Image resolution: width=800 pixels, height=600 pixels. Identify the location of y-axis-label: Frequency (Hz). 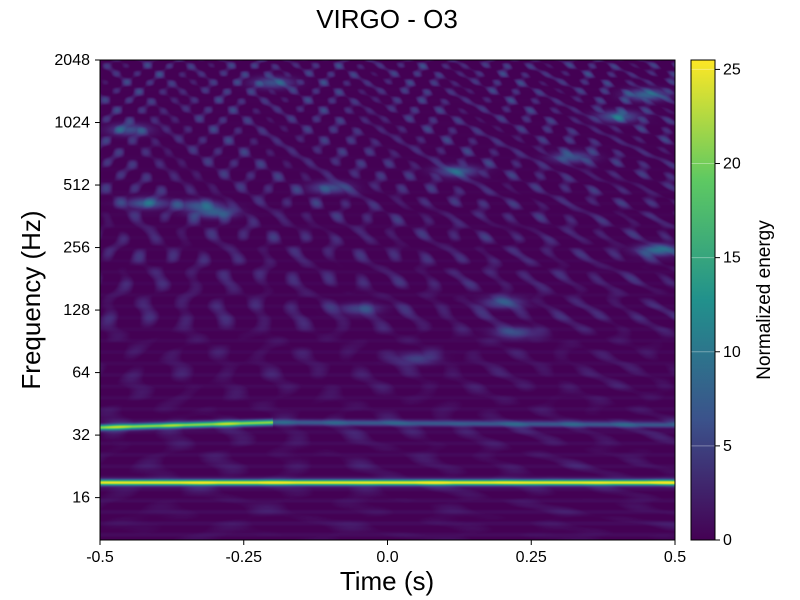
(31, 299).